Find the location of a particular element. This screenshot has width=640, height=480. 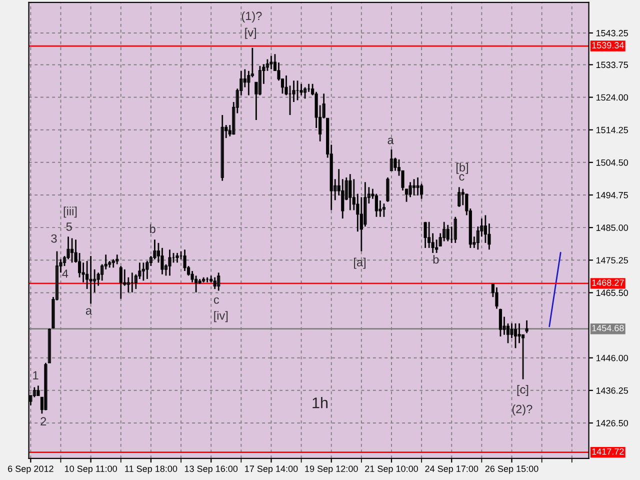

x-tick-label: 11 Sep 18:00 is located at coordinates (151, 470).